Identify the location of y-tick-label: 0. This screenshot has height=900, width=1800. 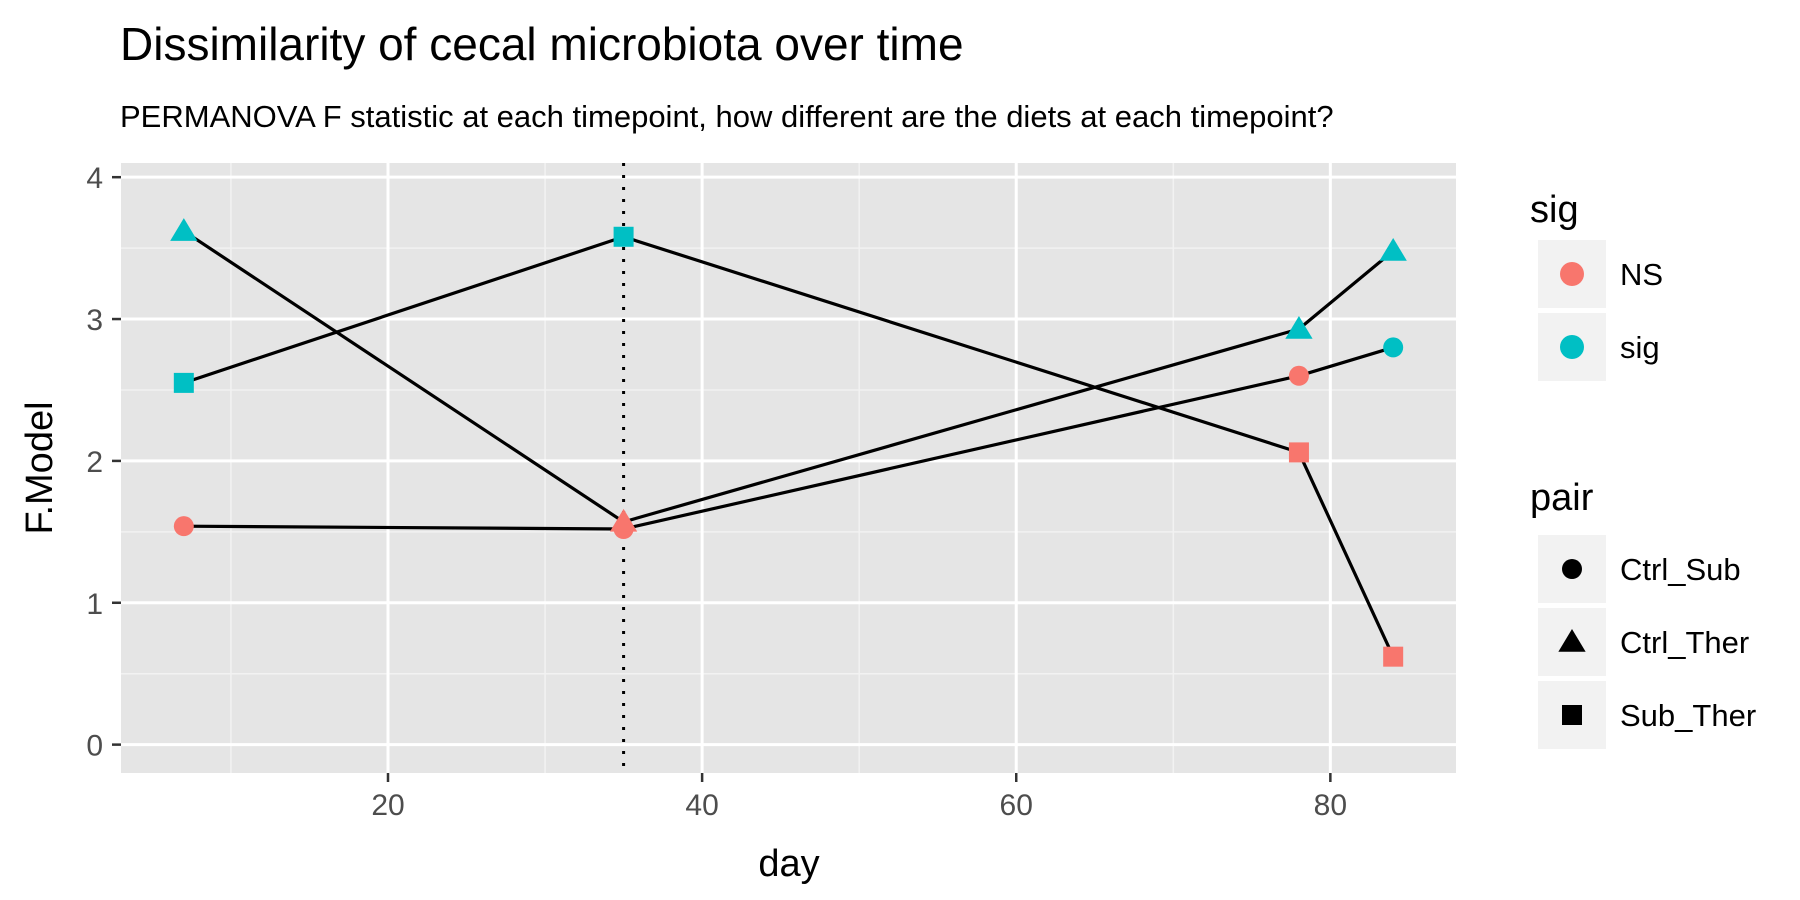
(94, 746).